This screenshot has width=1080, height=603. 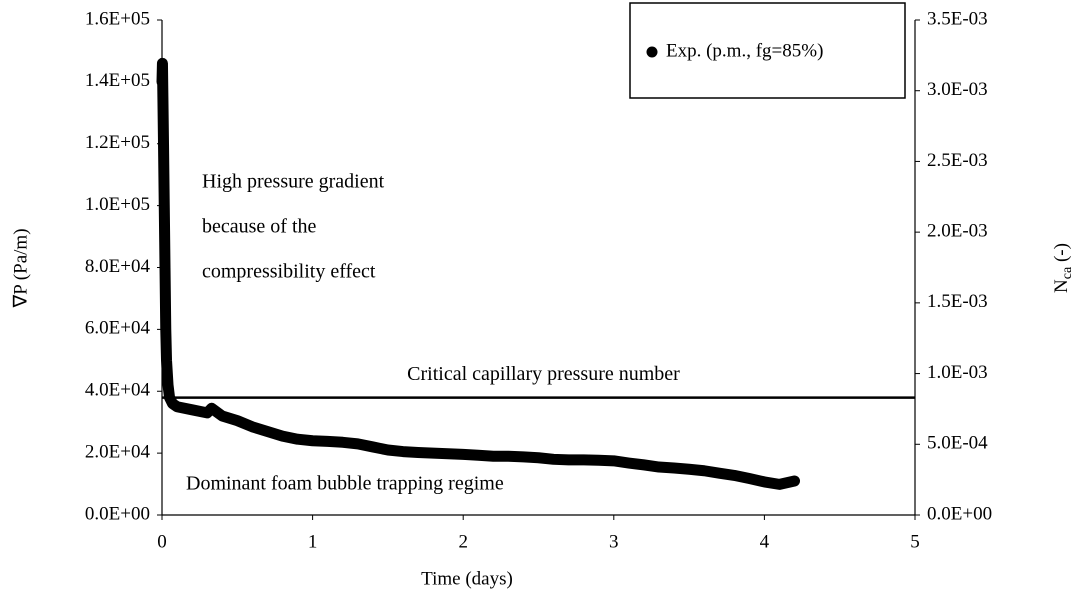 What do you see at coordinates (652, 52) in the screenshot?
I see `legend-marker` at bounding box center [652, 52].